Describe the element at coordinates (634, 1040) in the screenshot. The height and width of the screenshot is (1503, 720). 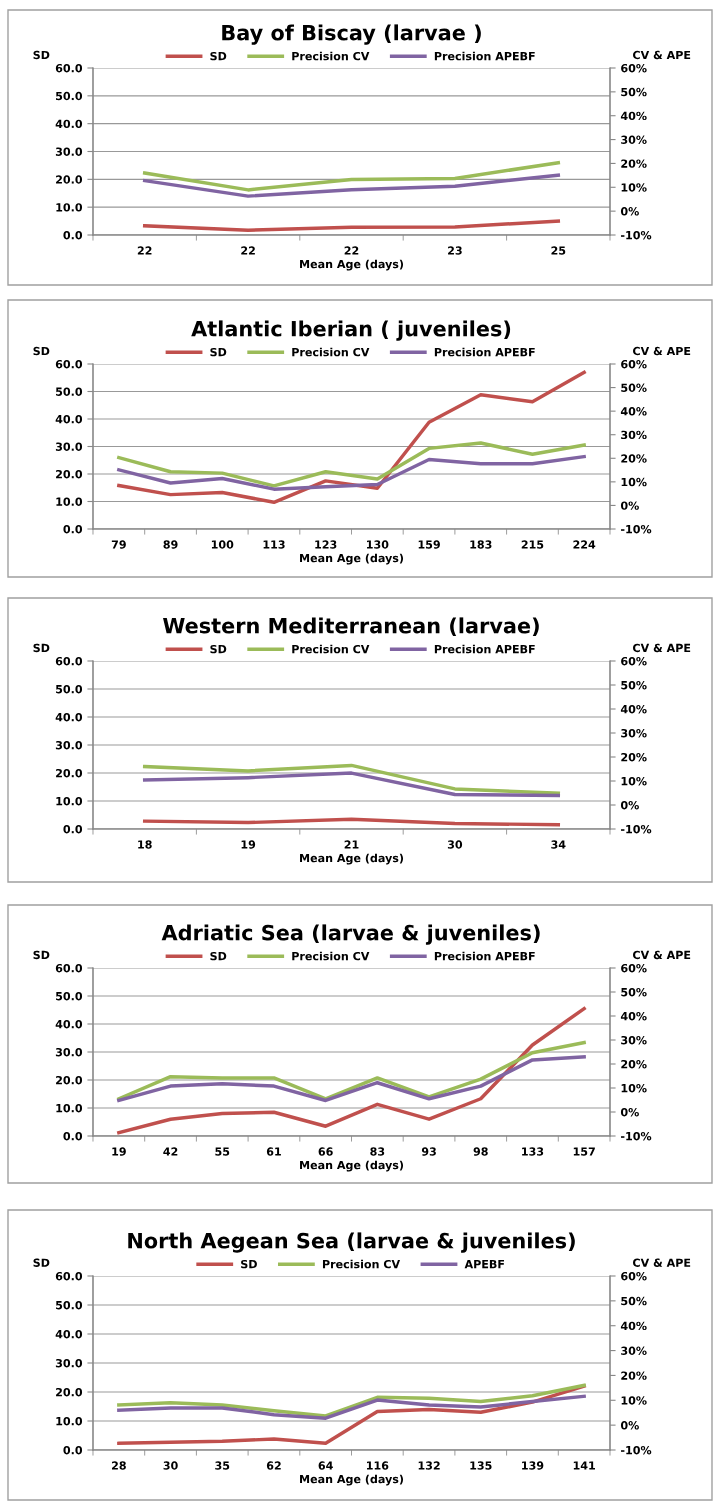
I see `y2-tick-label: 30%` at that location.